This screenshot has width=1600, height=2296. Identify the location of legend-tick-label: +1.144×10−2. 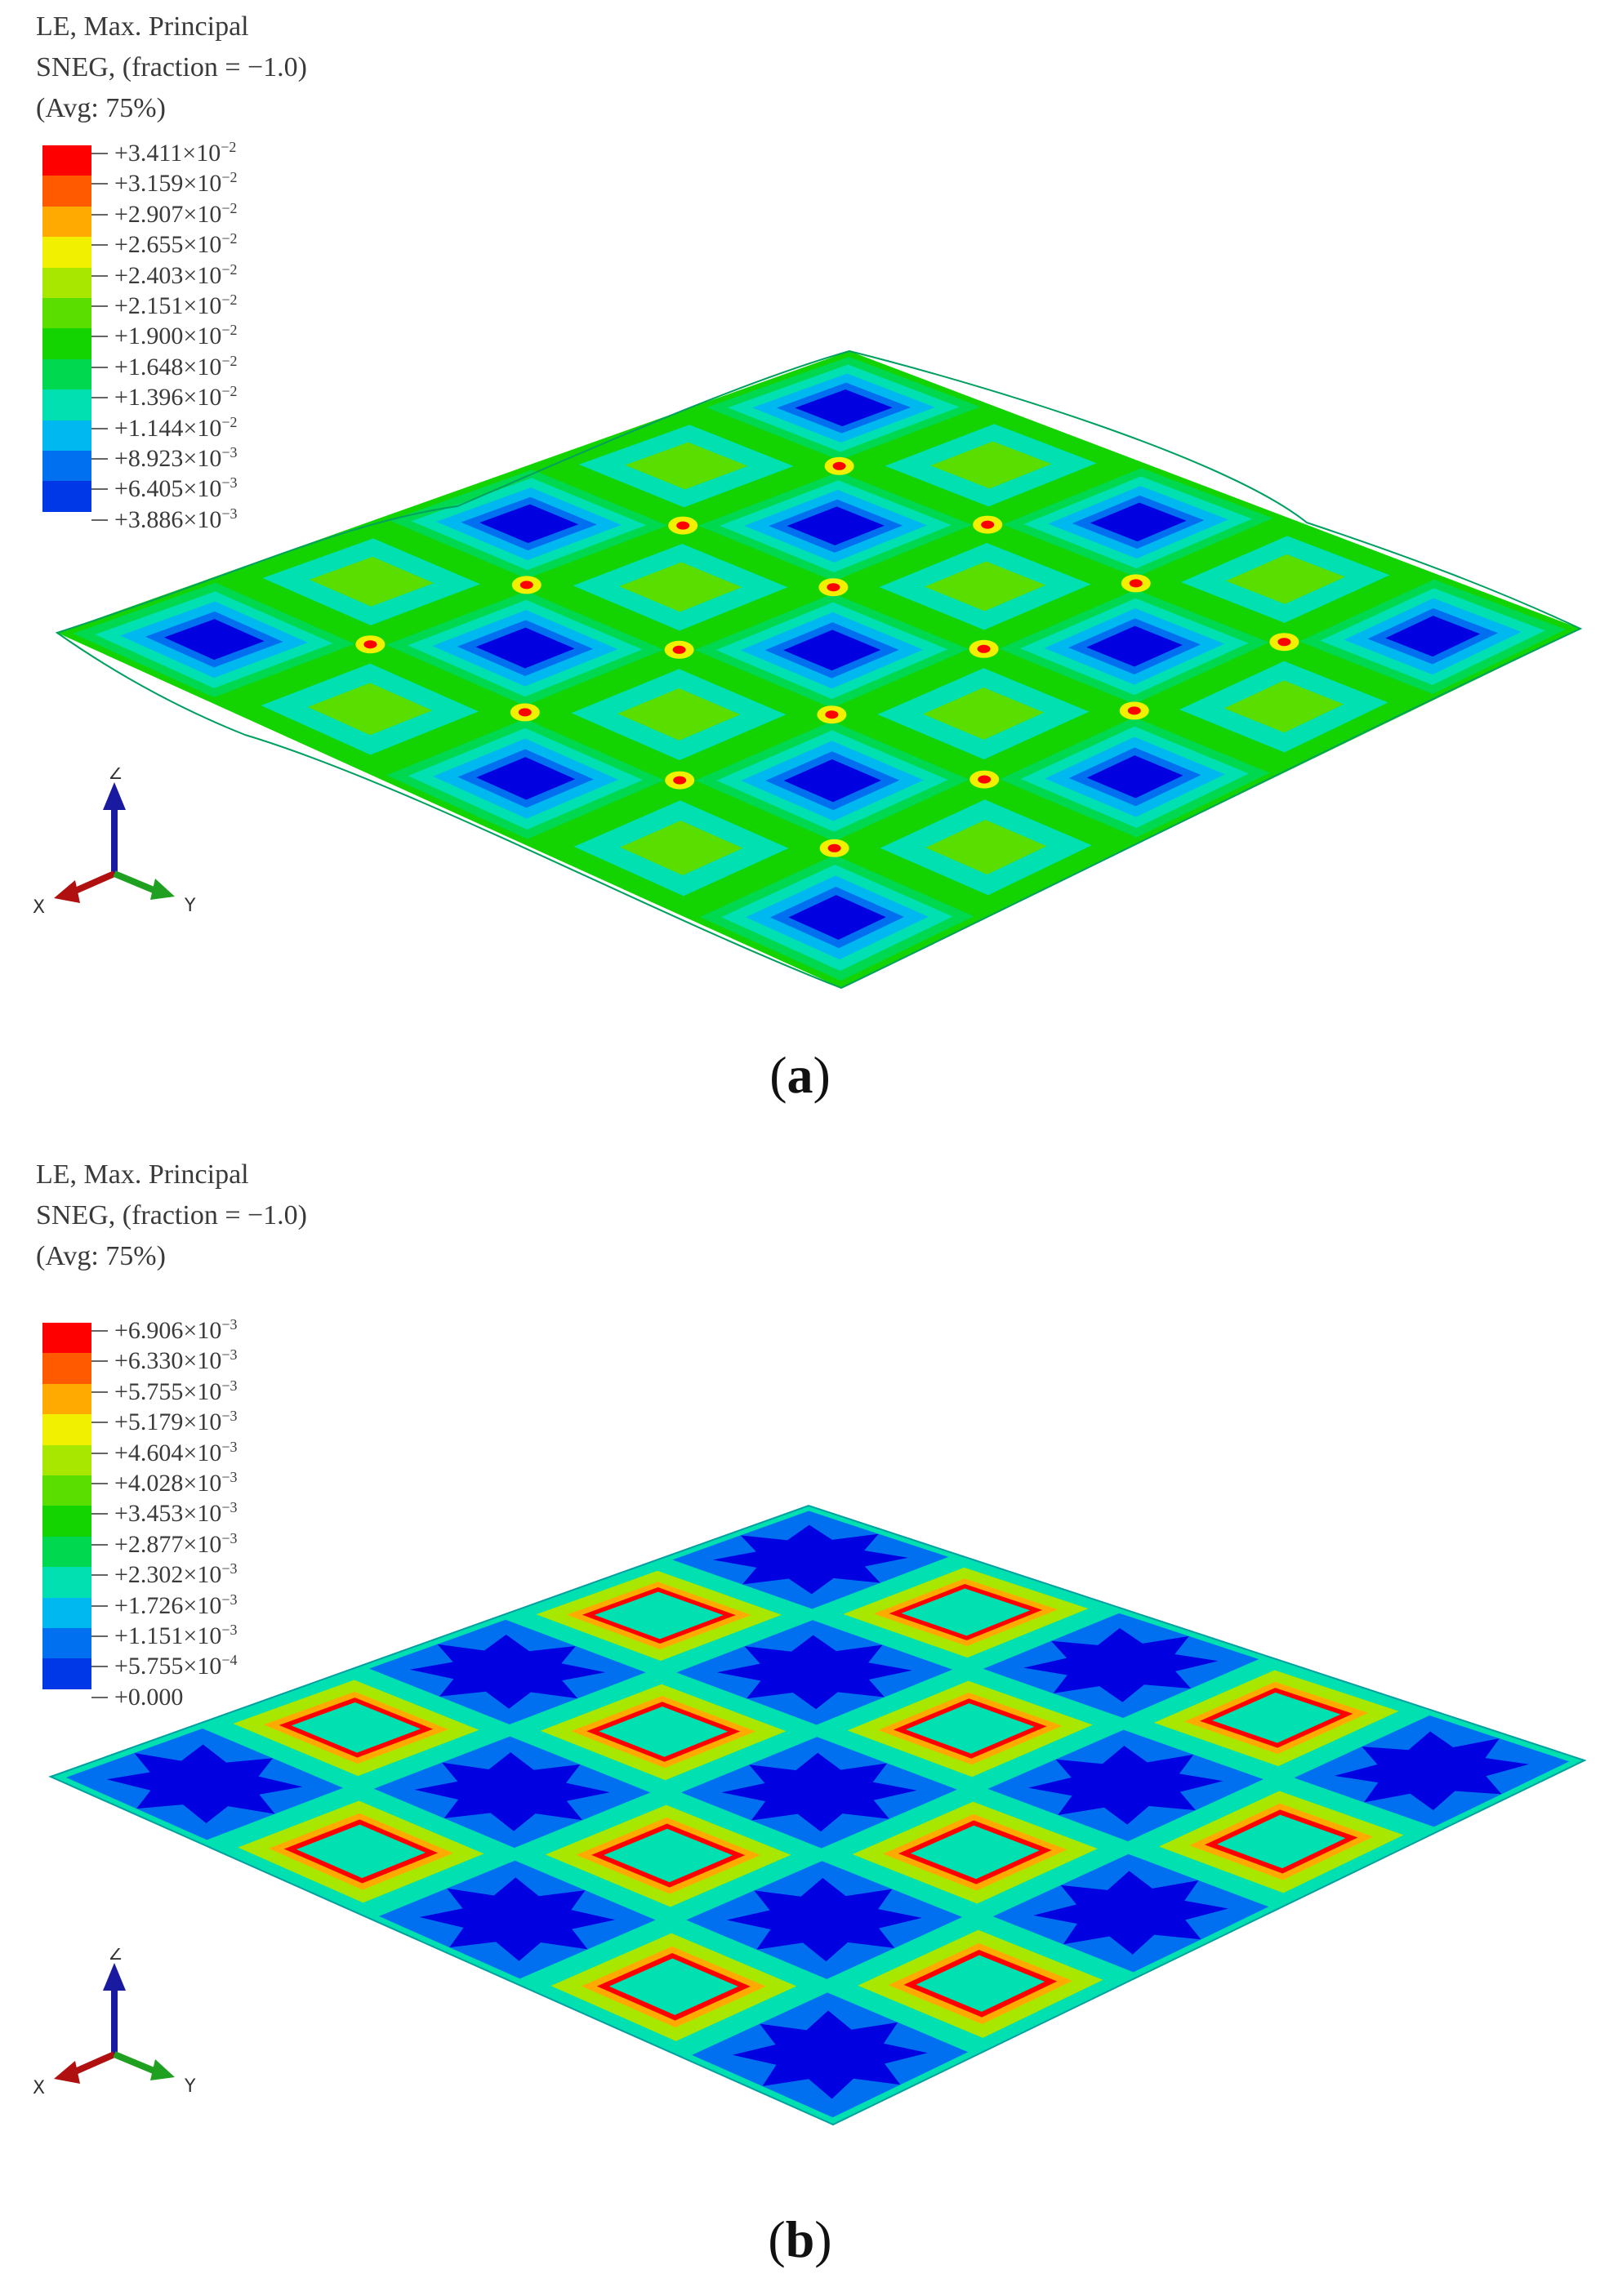
(164, 428).